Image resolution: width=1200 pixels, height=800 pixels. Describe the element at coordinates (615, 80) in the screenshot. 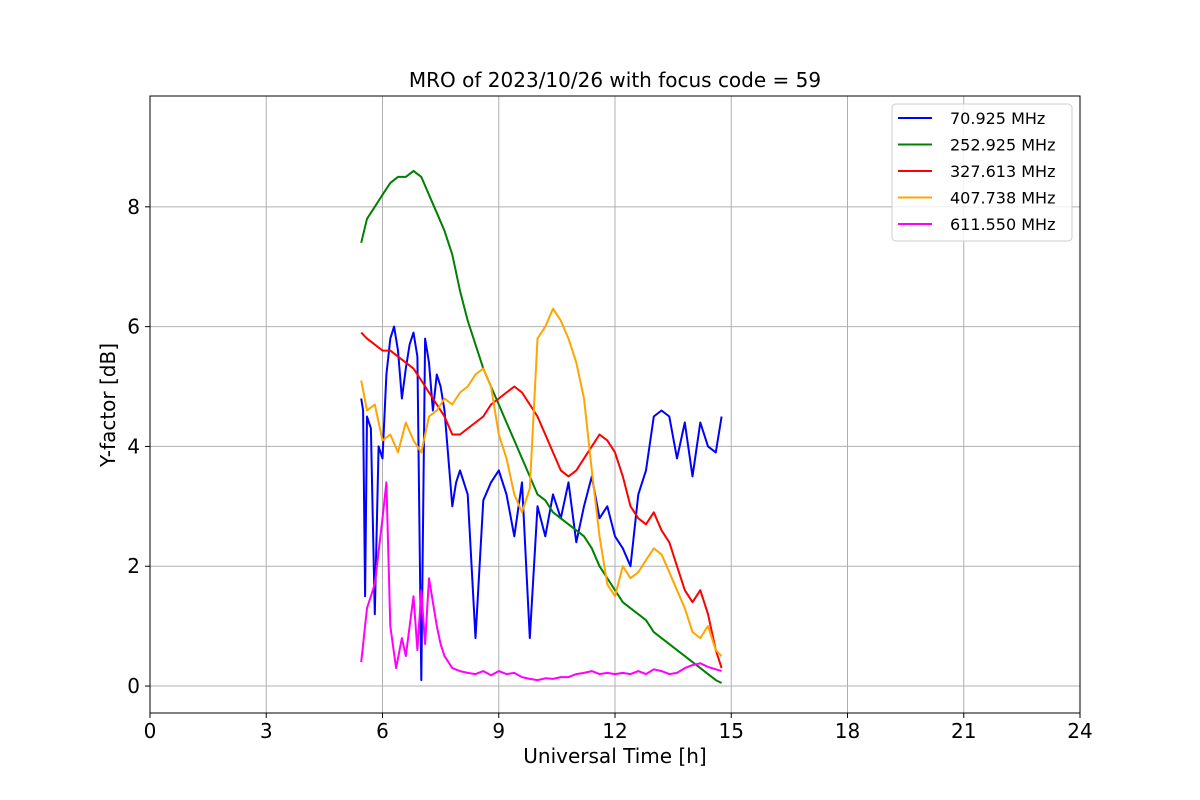

I see `chart-title: MRO of 2023/10/26 with focus code = 59` at that location.